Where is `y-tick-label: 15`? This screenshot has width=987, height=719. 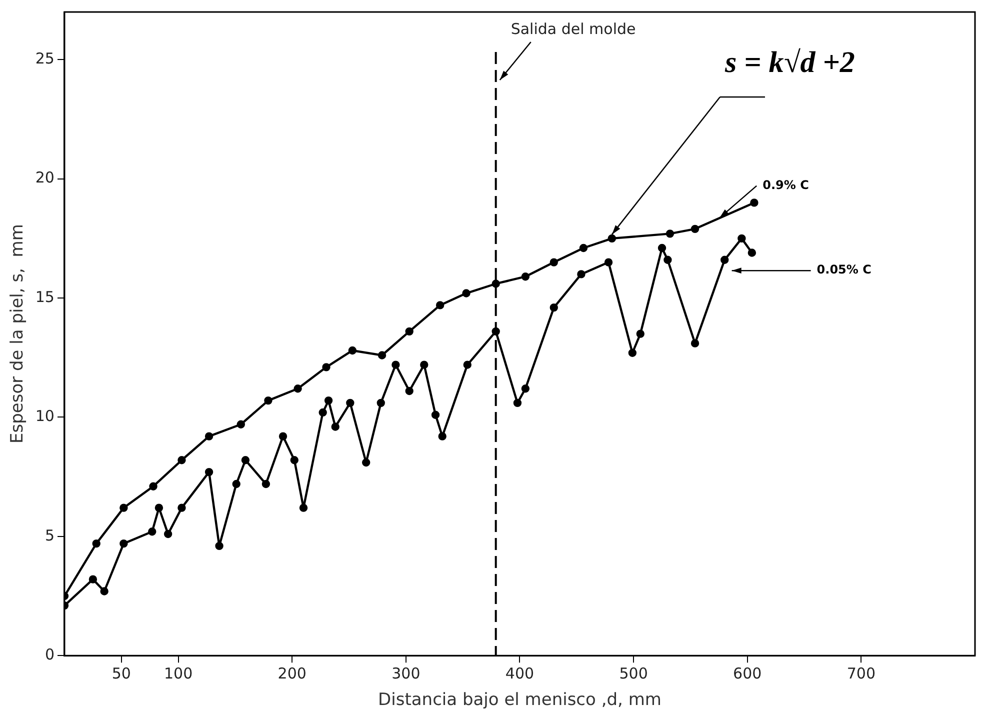
y-tick-label: 15 is located at coordinates (44, 297).